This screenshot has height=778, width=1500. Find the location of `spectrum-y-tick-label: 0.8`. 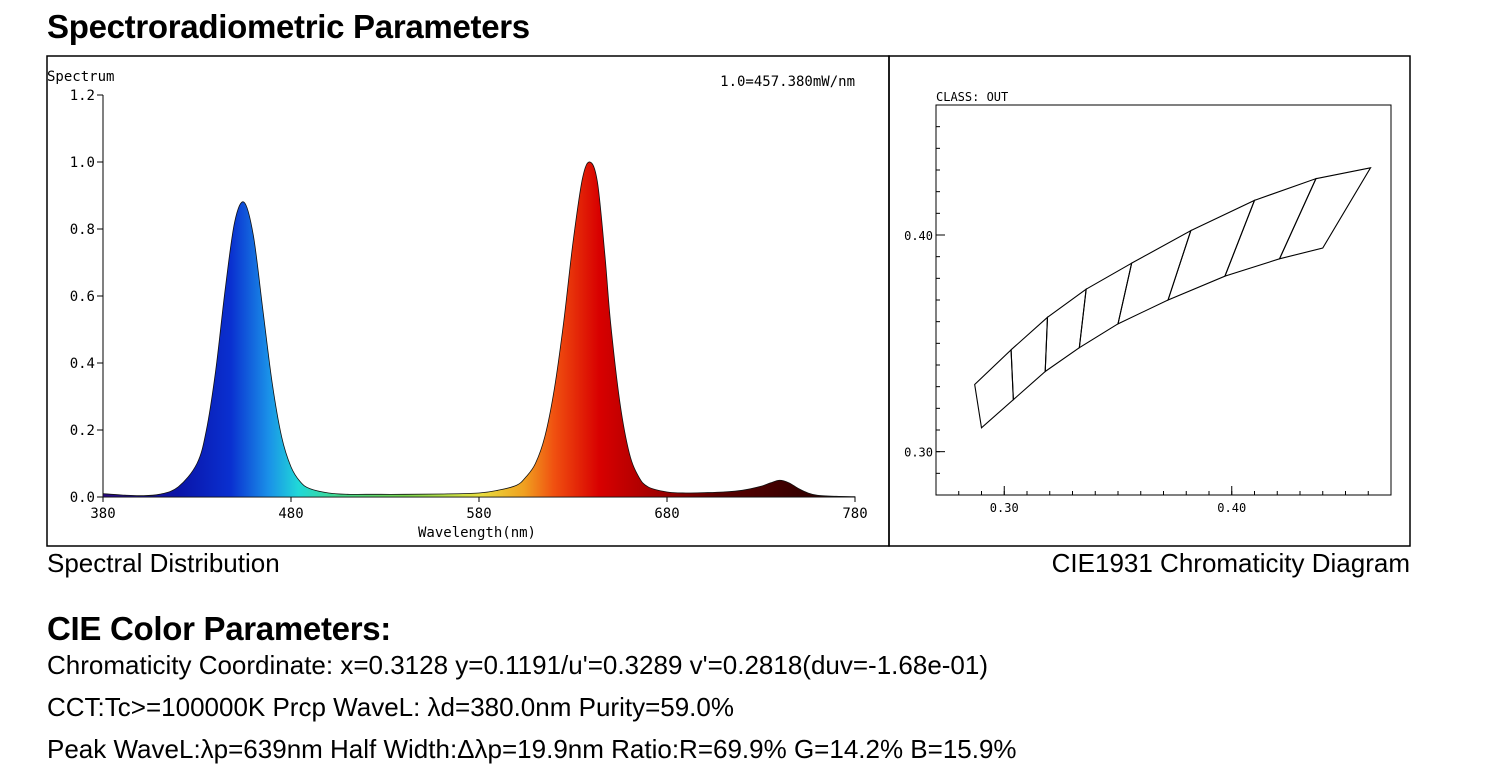

spectrum-y-tick-label: 0.8 is located at coordinates (82, 230).